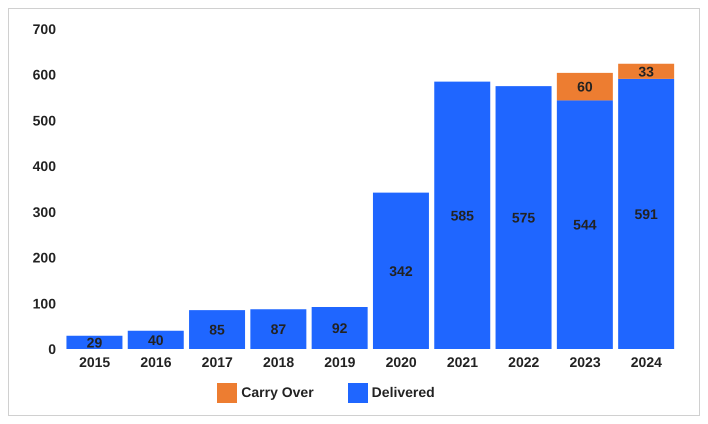 This screenshot has height=424, width=708. What do you see at coordinates (44, 166) in the screenshot?
I see `y-tick-label: 400` at bounding box center [44, 166].